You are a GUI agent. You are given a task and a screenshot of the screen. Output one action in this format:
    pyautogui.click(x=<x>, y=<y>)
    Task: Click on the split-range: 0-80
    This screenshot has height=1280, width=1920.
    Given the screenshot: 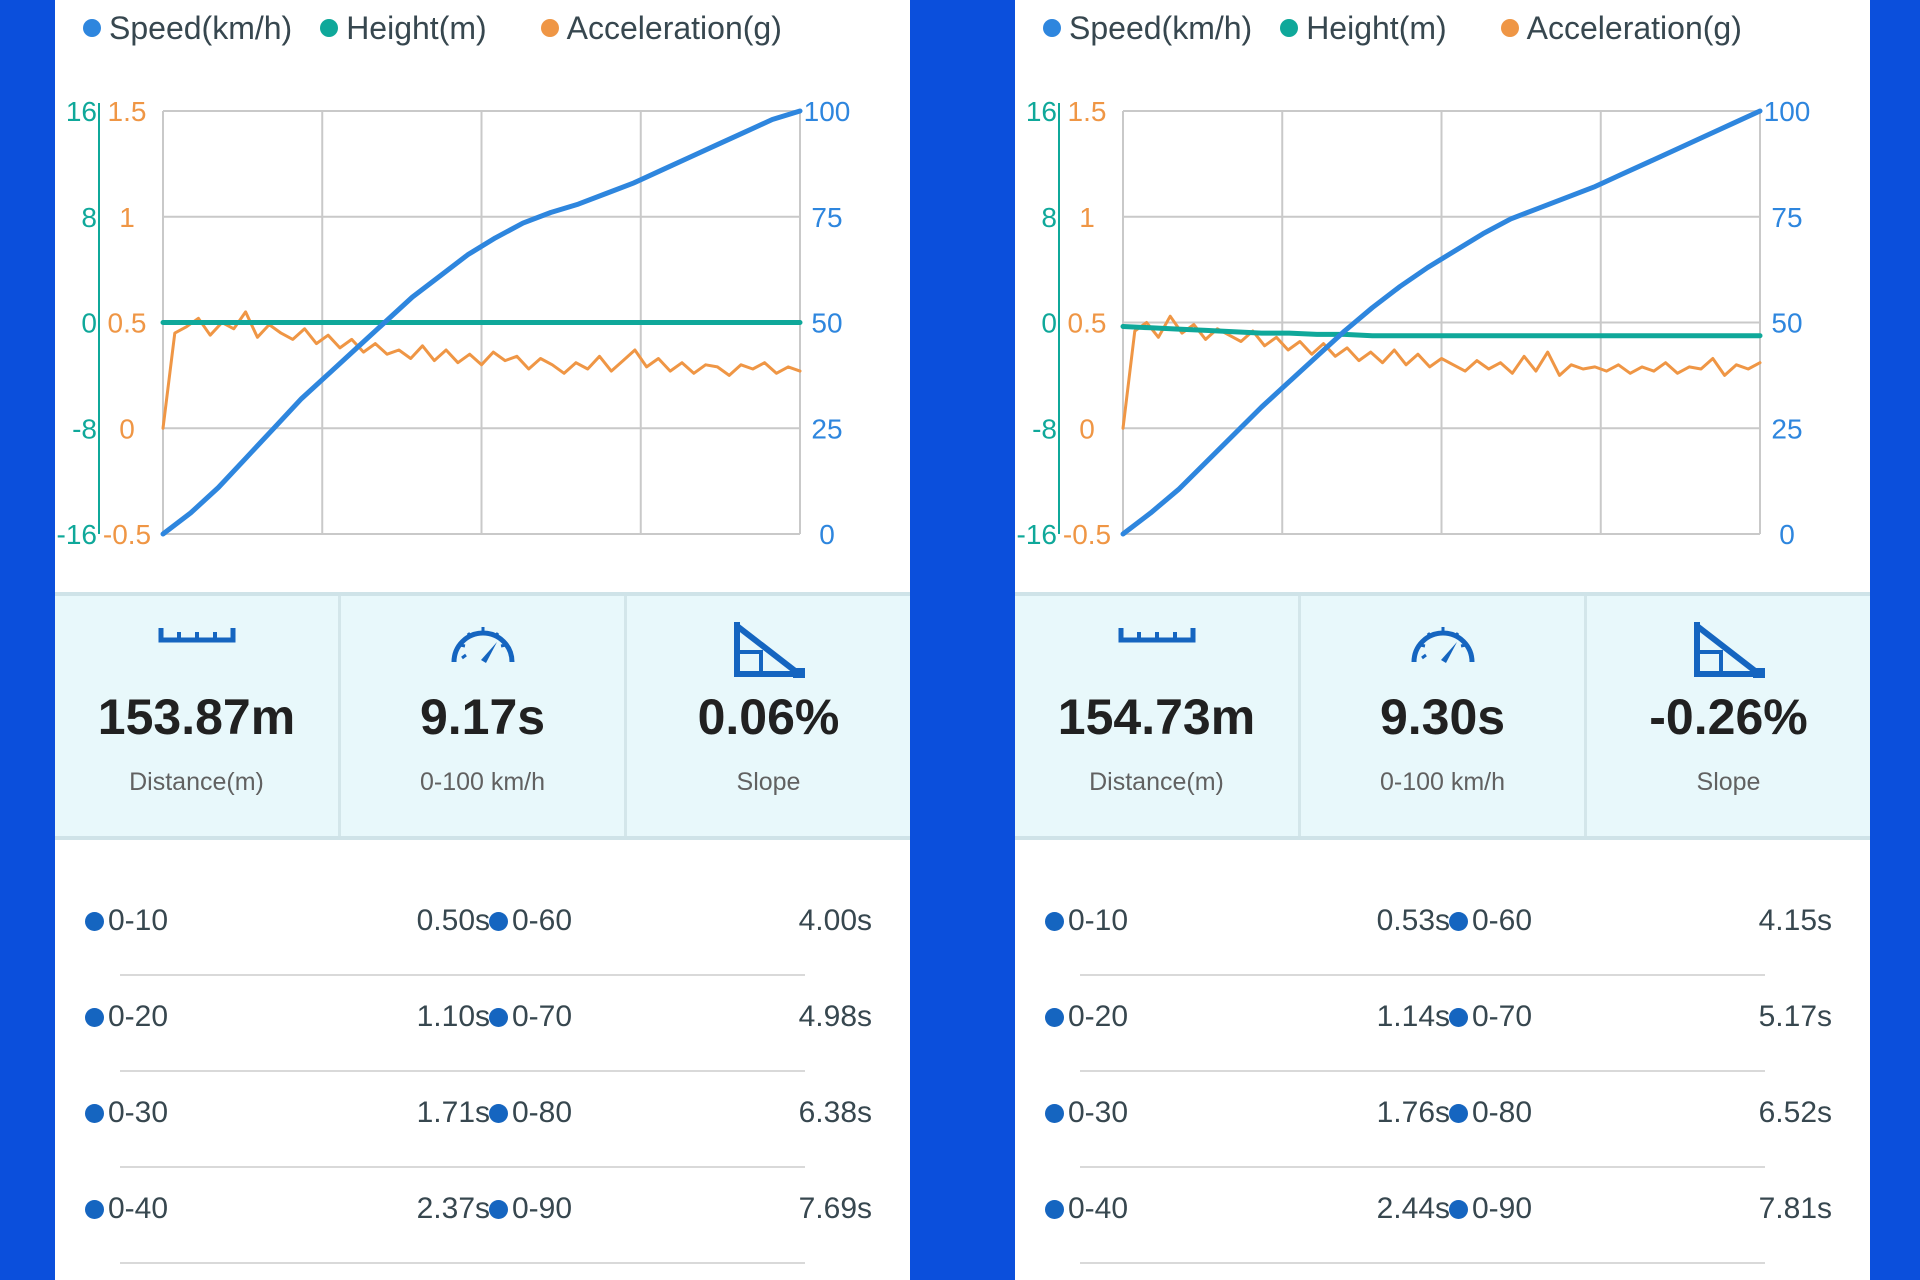 What is the action you would take?
    pyautogui.click(x=1502, y=1112)
    